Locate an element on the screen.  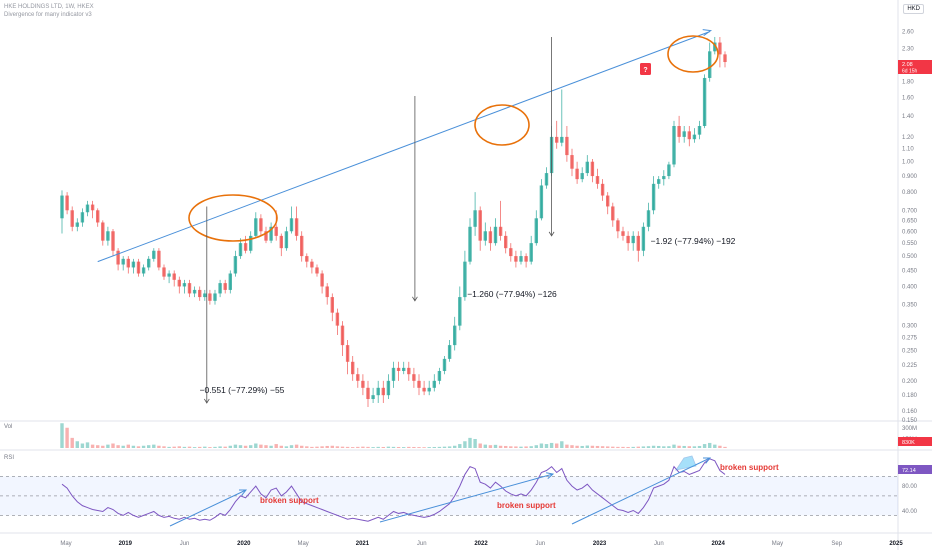
price-tick-label: 0.250 is located at coordinates (910, 351).